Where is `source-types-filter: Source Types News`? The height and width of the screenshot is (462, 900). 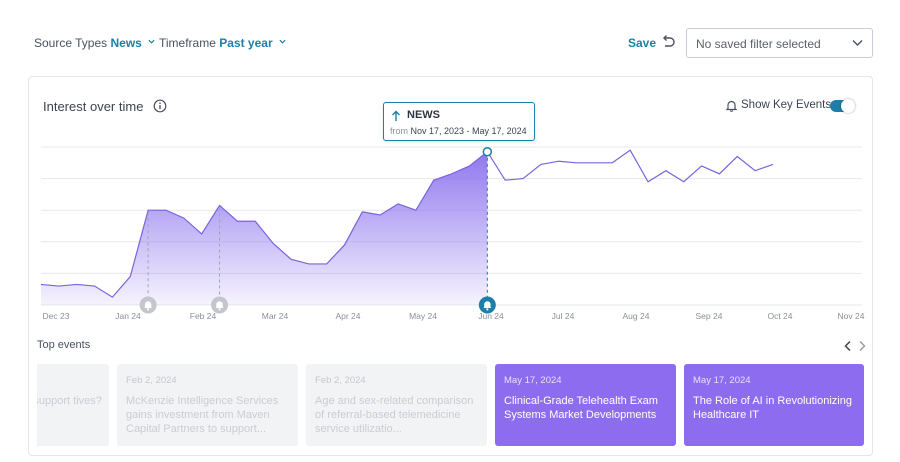
source-types-filter: Source Types News is located at coordinates (94, 43).